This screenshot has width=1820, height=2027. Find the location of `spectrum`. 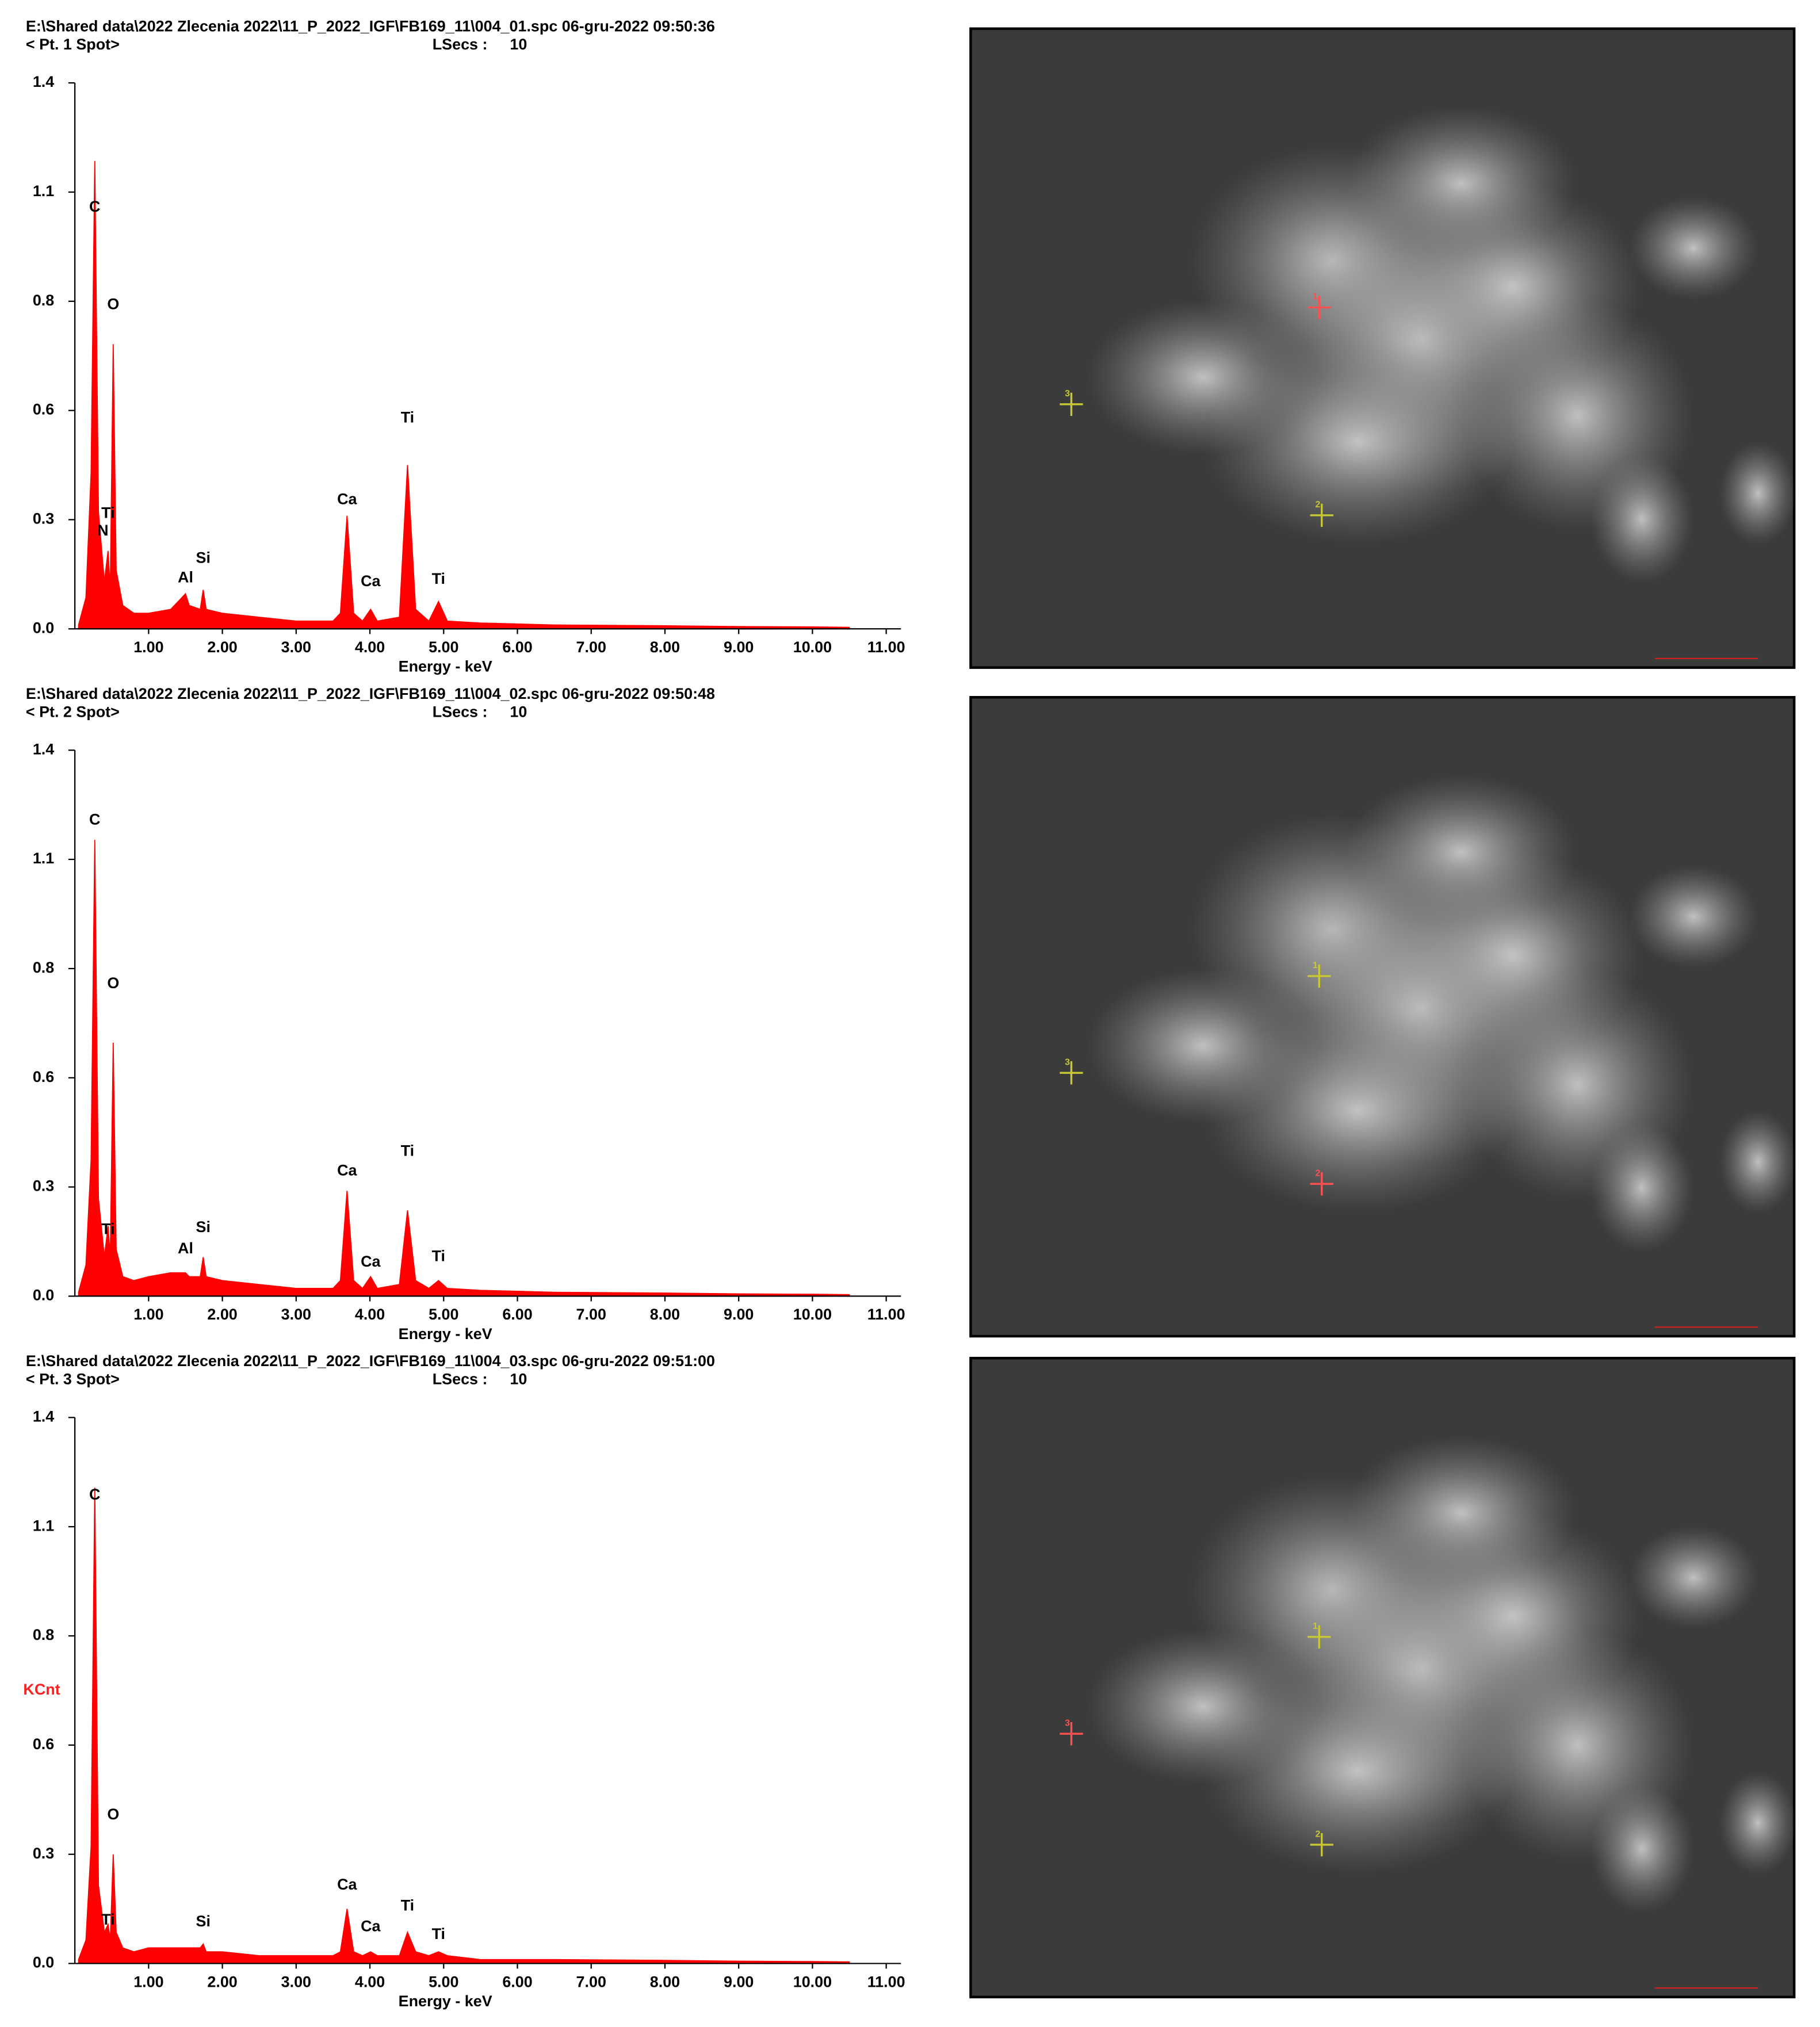

spectrum is located at coordinates (464, 1068).